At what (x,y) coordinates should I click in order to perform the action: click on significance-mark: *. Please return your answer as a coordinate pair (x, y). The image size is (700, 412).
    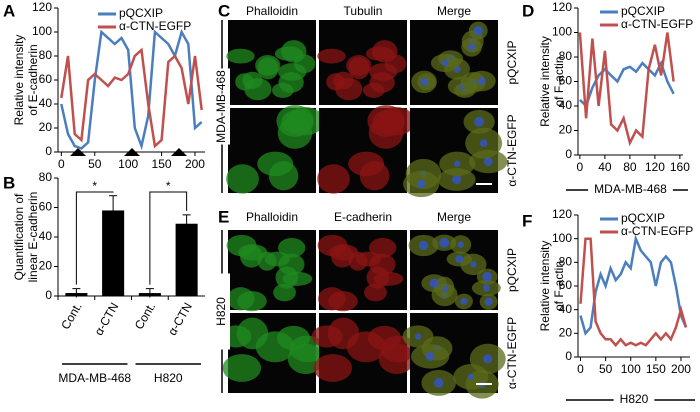
    Looking at the image, I should click on (168, 186).